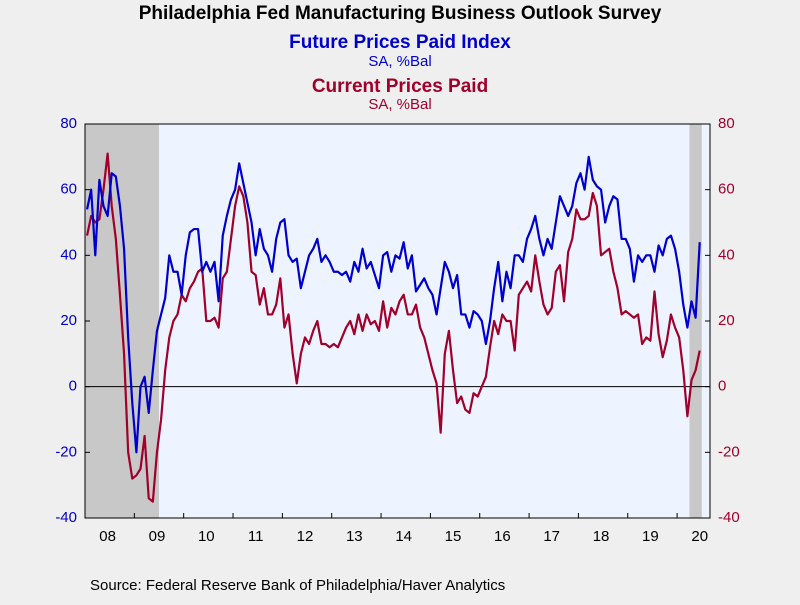 This screenshot has width=800, height=605. What do you see at coordinates (699, 536) in the screenshot?
I see `x-tick-label: 20` at bounding box center [699, 536].